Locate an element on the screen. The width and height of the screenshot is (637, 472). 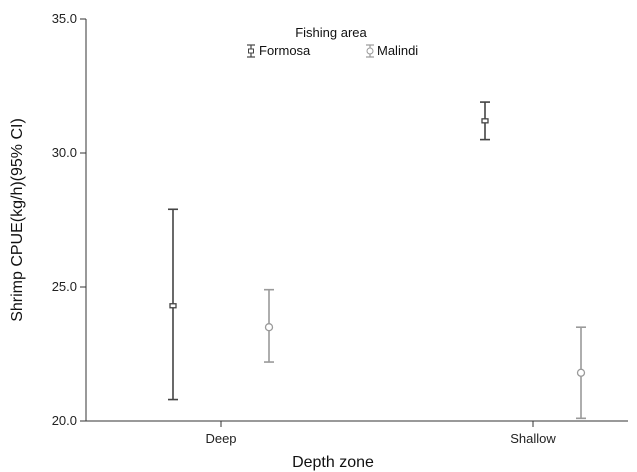
y-ticks: 20.0 25.0 30.0 35.0 is located at coordinates (69, 219).